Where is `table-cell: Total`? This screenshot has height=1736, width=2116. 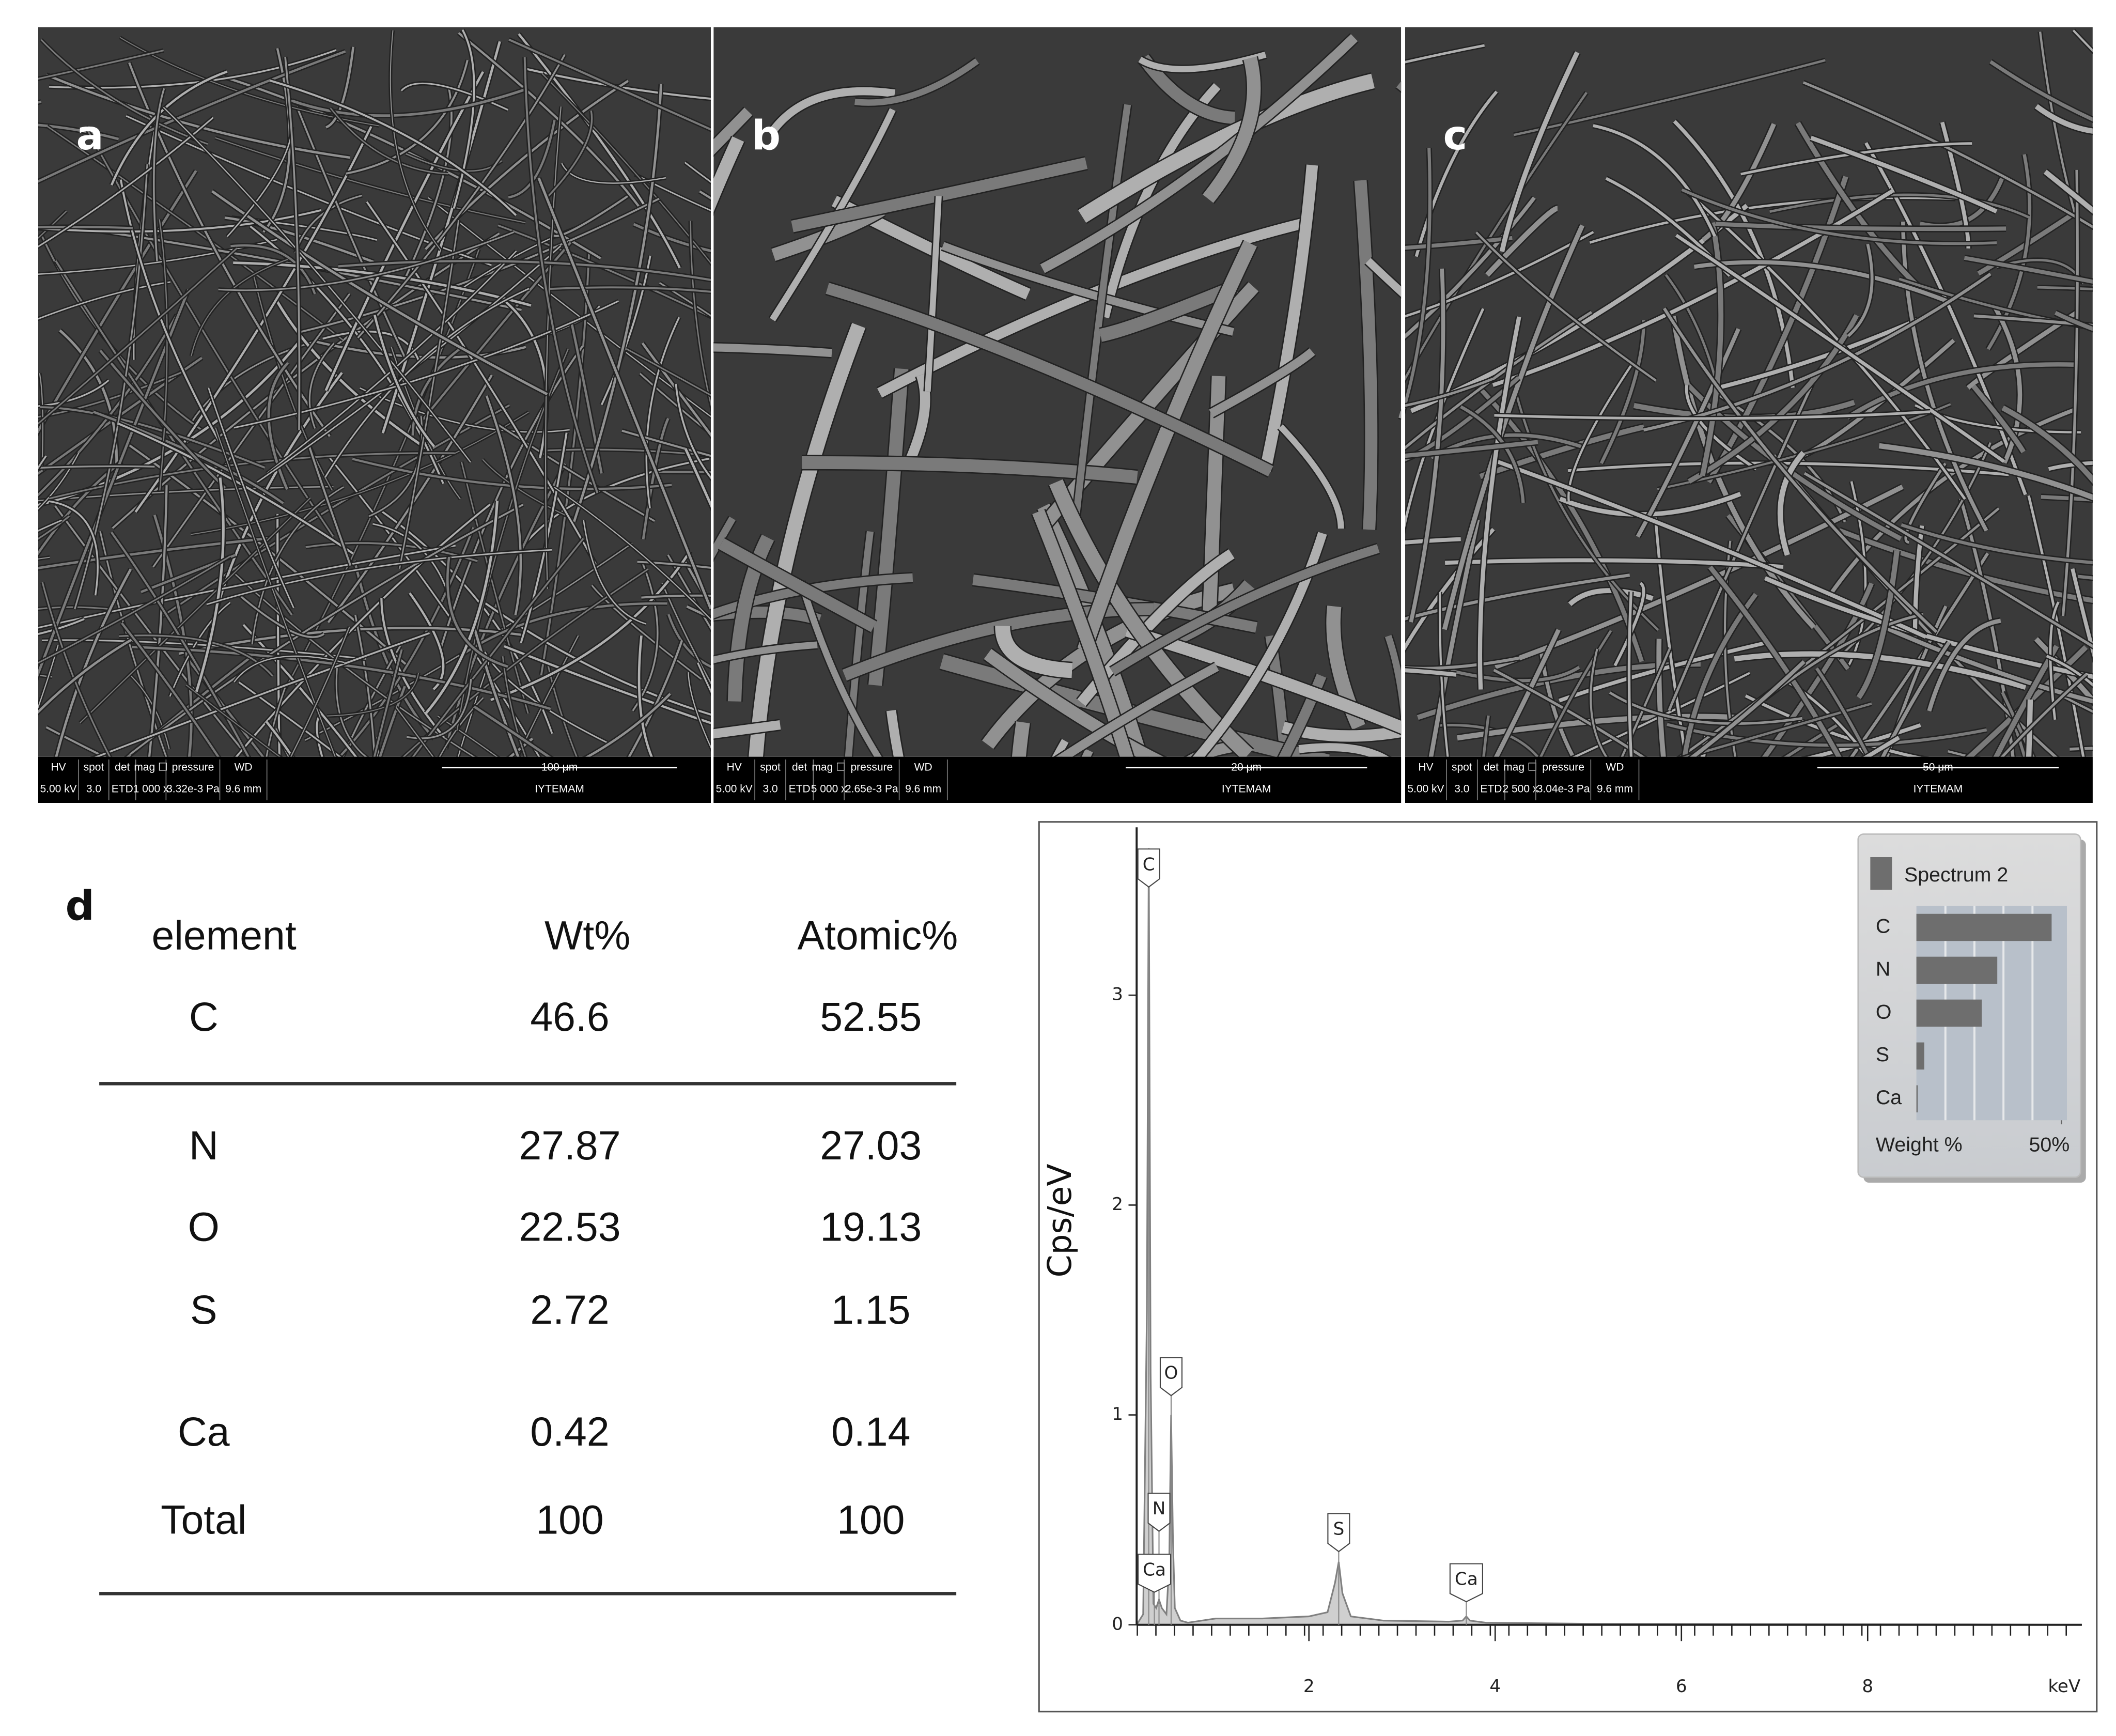
table-cell: Total is located at coordinates (203, 1520).